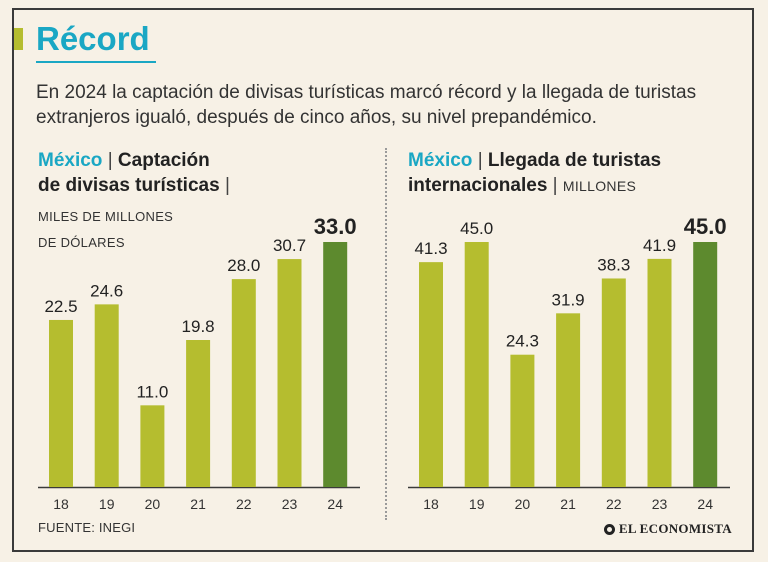 Image resolution: width=768 pixels, height=562 pixels. What do you see at coordinates (431, 504) in the screenshot?
I see `right-tick-label-18: 18` at bounding box center [431, 504].